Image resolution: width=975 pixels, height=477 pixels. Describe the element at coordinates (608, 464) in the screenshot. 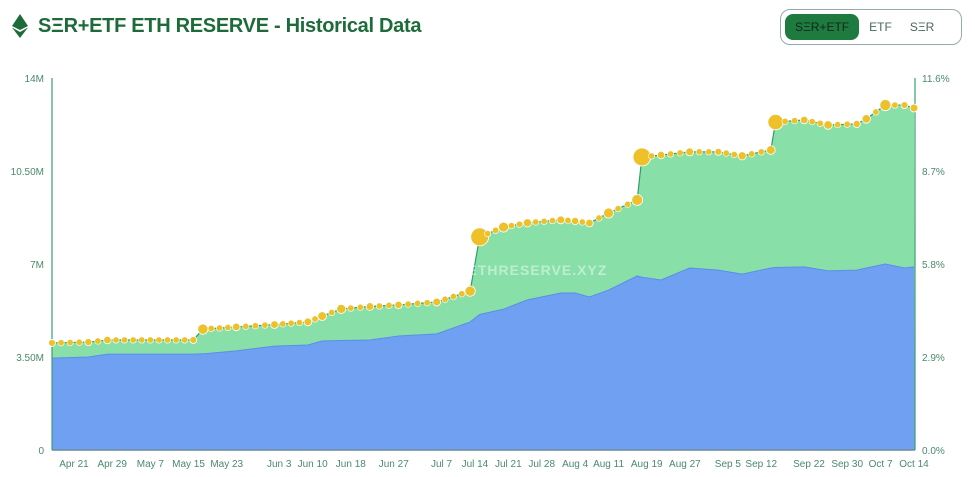

I see `x-tick: Aug 11` at that location.